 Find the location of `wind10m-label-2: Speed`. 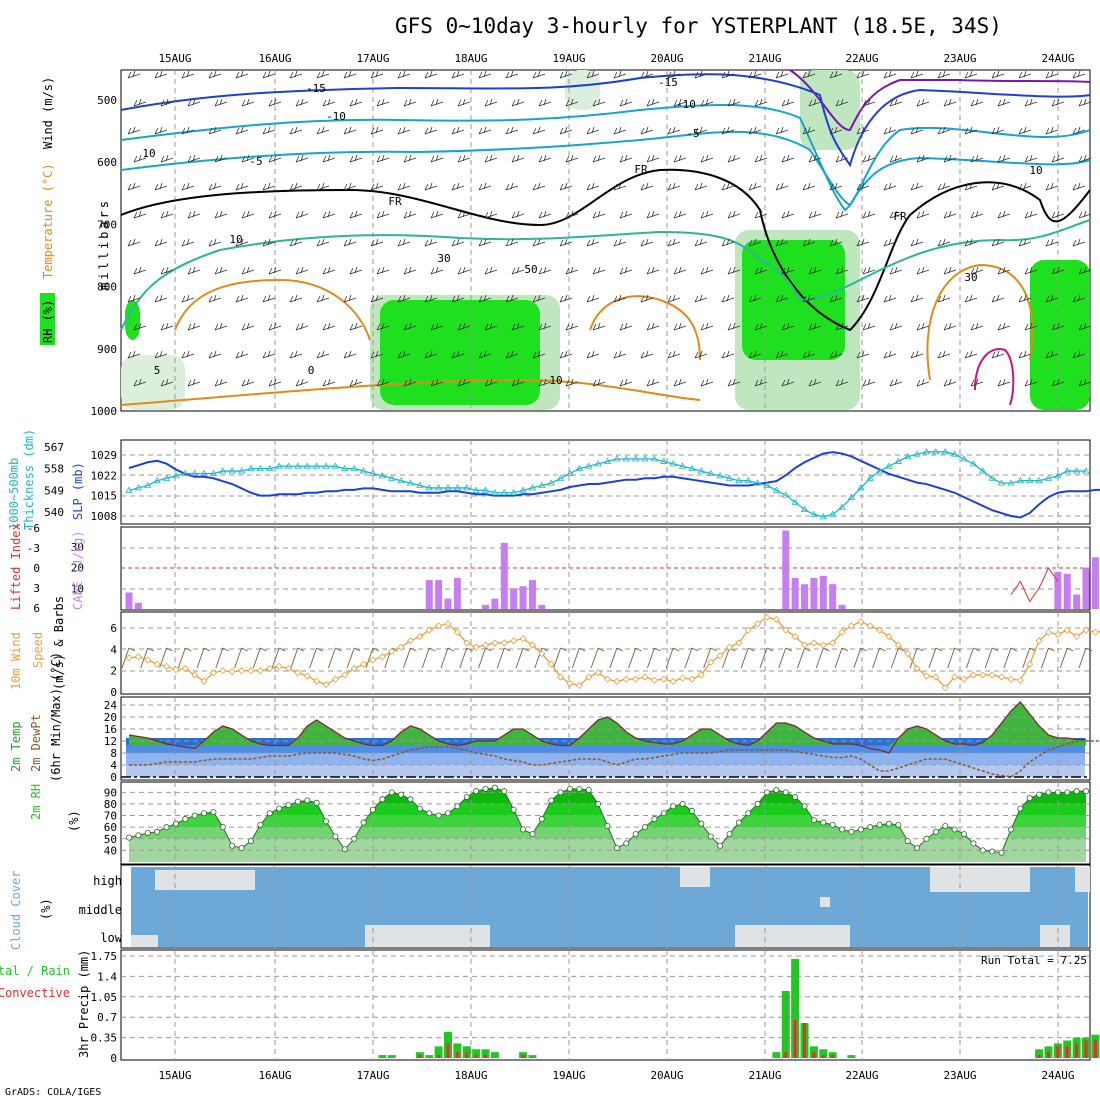

wind10m-label-2: Speed is located at coordinates (38, 650).